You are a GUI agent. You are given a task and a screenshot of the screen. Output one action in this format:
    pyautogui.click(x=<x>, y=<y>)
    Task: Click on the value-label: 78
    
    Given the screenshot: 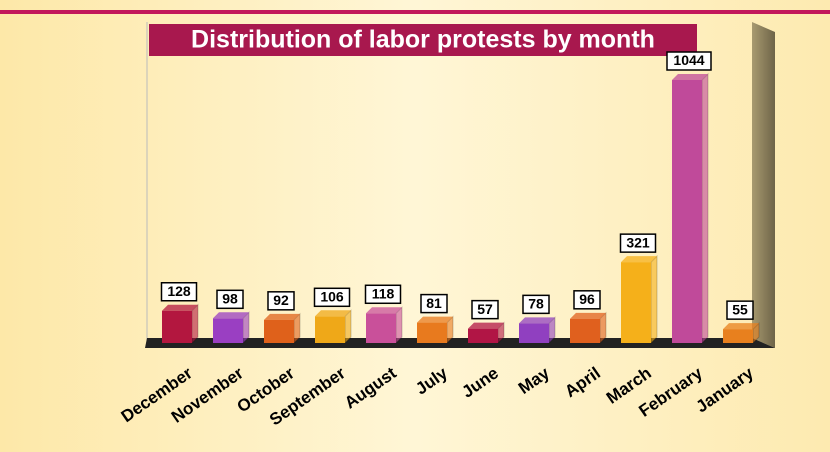 What is the action you would take?
    pyautogui.click(x=536, y=304)
    